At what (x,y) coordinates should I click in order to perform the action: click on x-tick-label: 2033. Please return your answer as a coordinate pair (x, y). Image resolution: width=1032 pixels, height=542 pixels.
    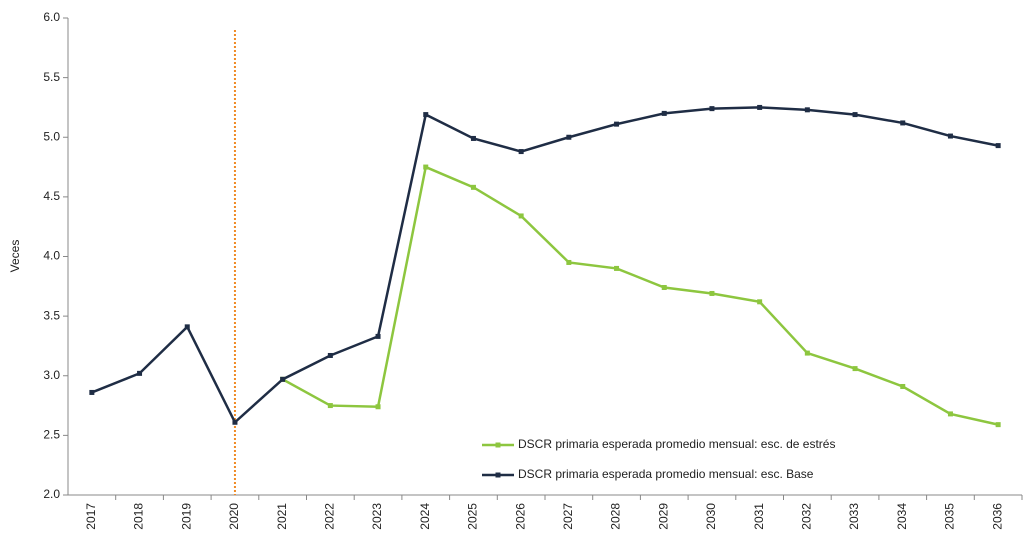
    Looking at the image, I should click on (854, 516).